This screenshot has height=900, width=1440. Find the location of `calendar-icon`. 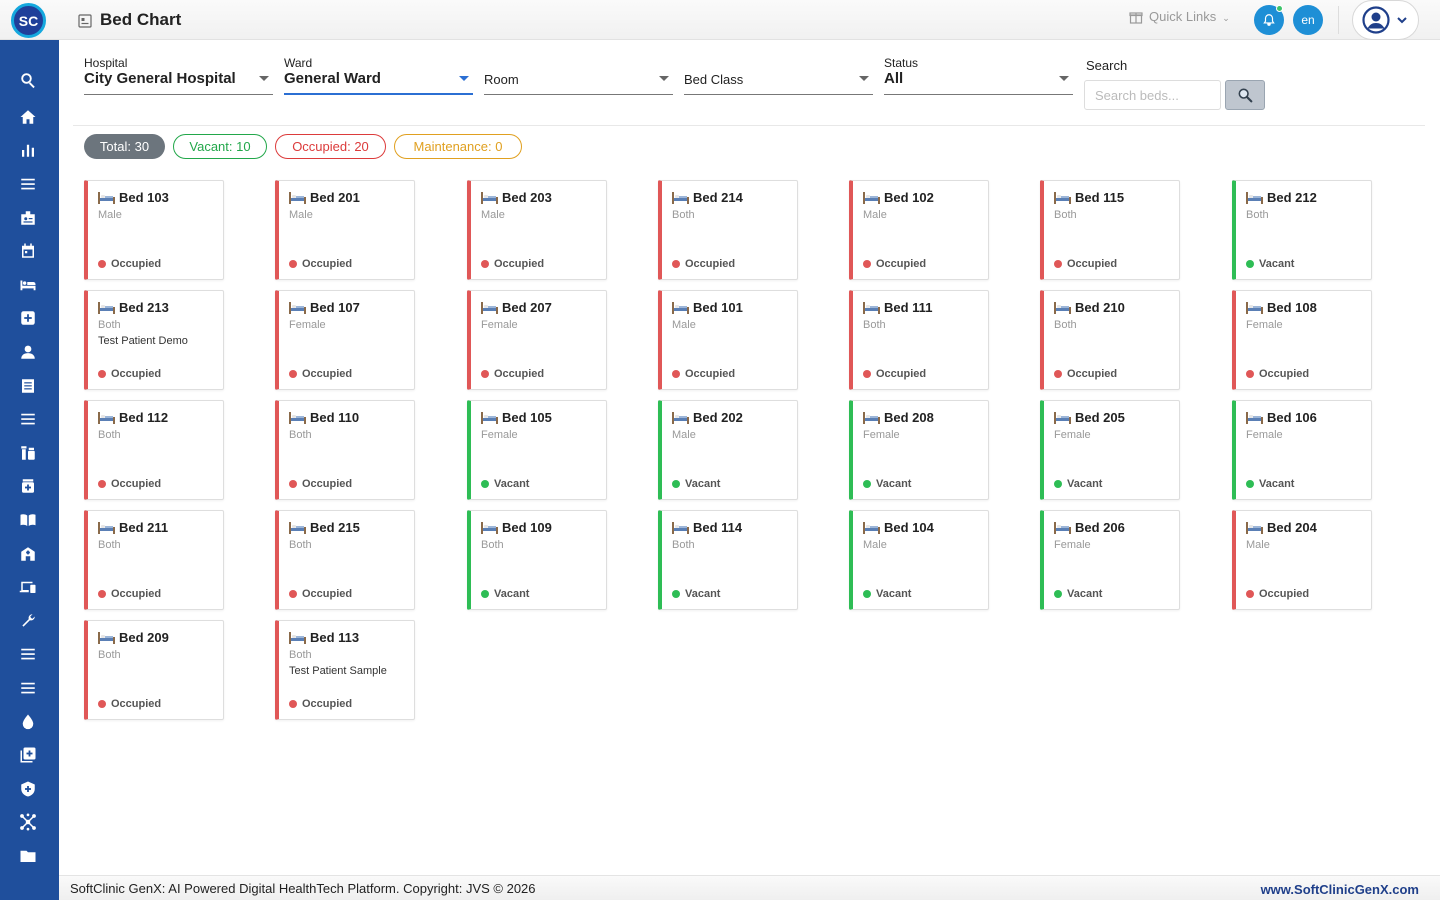

calendar-icon is located at coordinates (28, 251).